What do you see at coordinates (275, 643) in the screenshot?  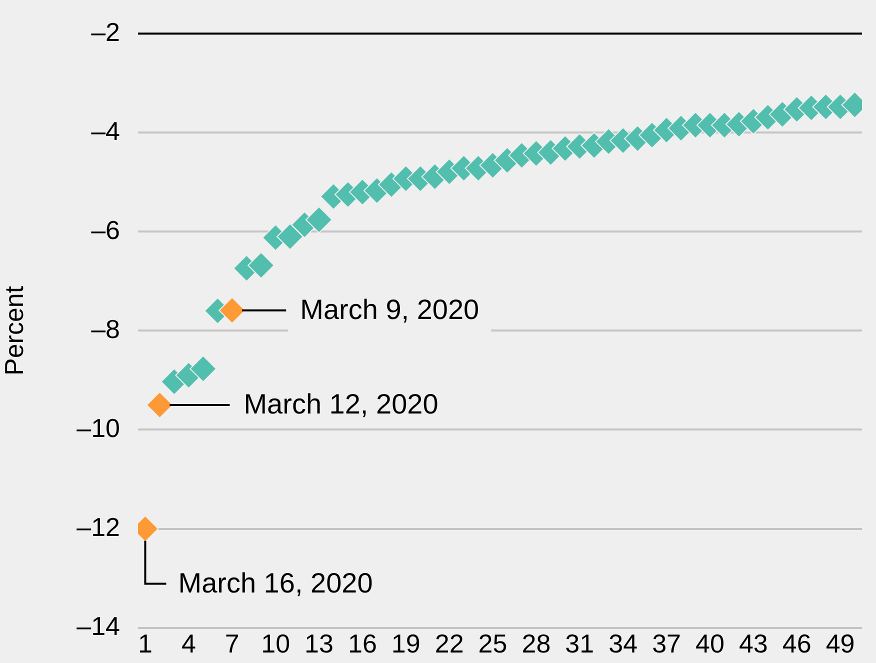 I see `x-tick-label: 10` at bounding box center [275, 643].